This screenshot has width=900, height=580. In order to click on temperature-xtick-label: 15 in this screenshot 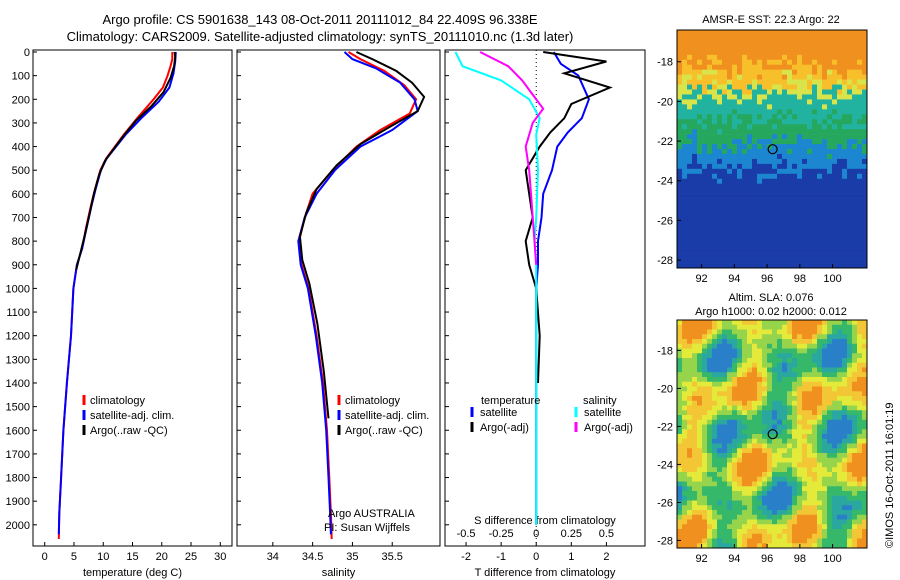, I will do `click(132, 557)`.